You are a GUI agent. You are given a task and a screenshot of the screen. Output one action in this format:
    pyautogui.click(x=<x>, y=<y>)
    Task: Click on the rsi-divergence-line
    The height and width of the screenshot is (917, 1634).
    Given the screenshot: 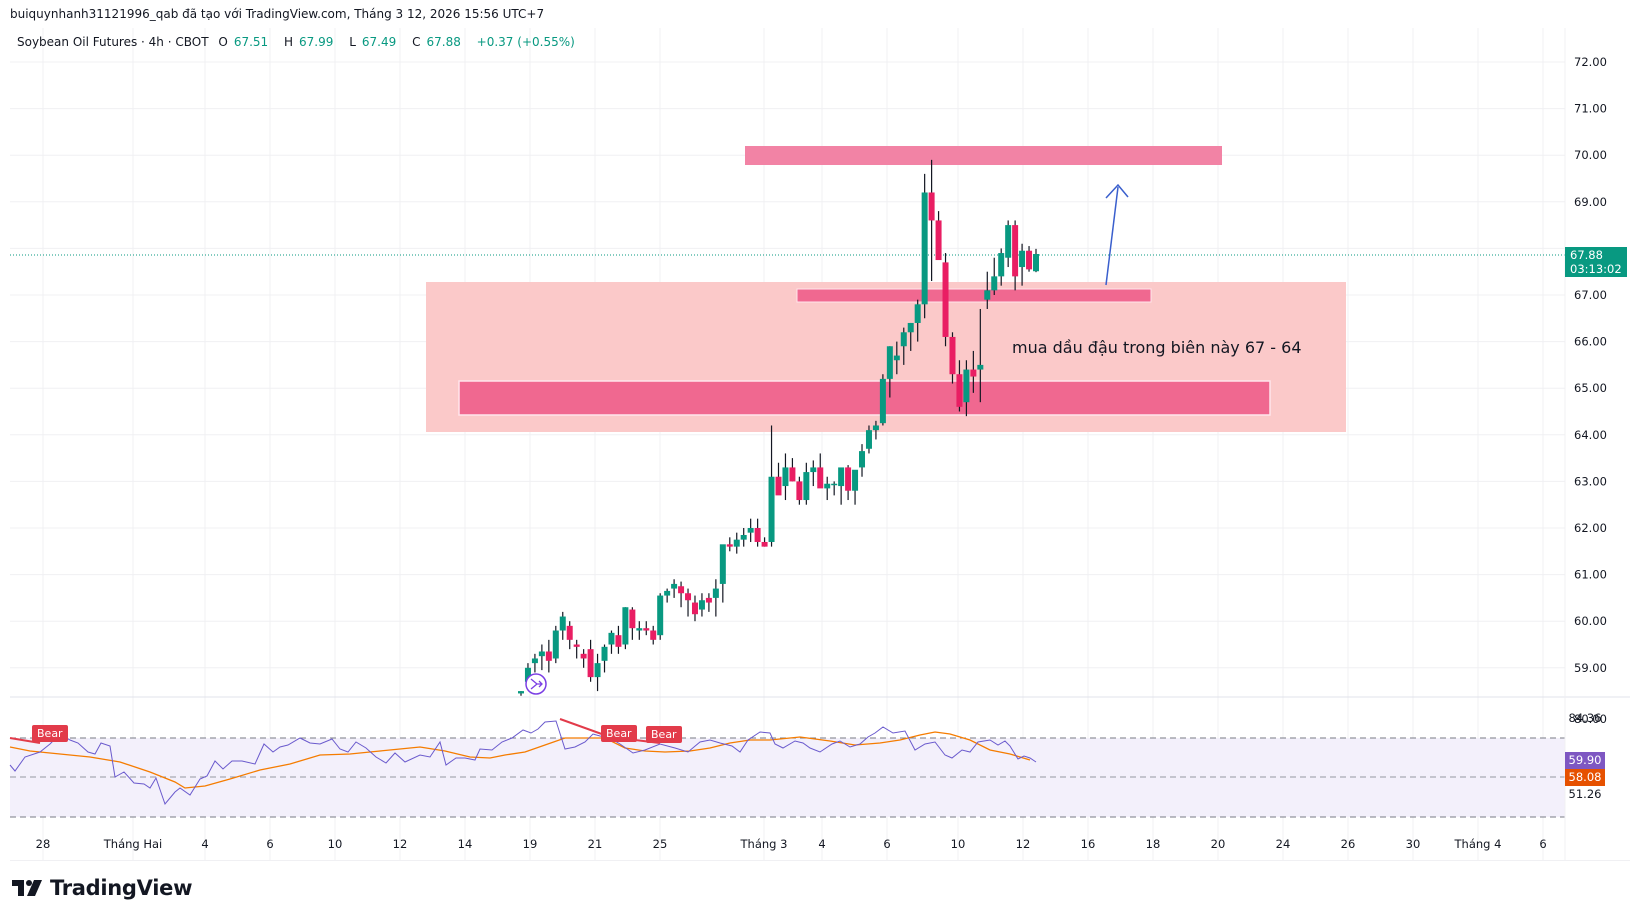 What is the action you would take?
    pyautogui.click(x=25, y=740)
    